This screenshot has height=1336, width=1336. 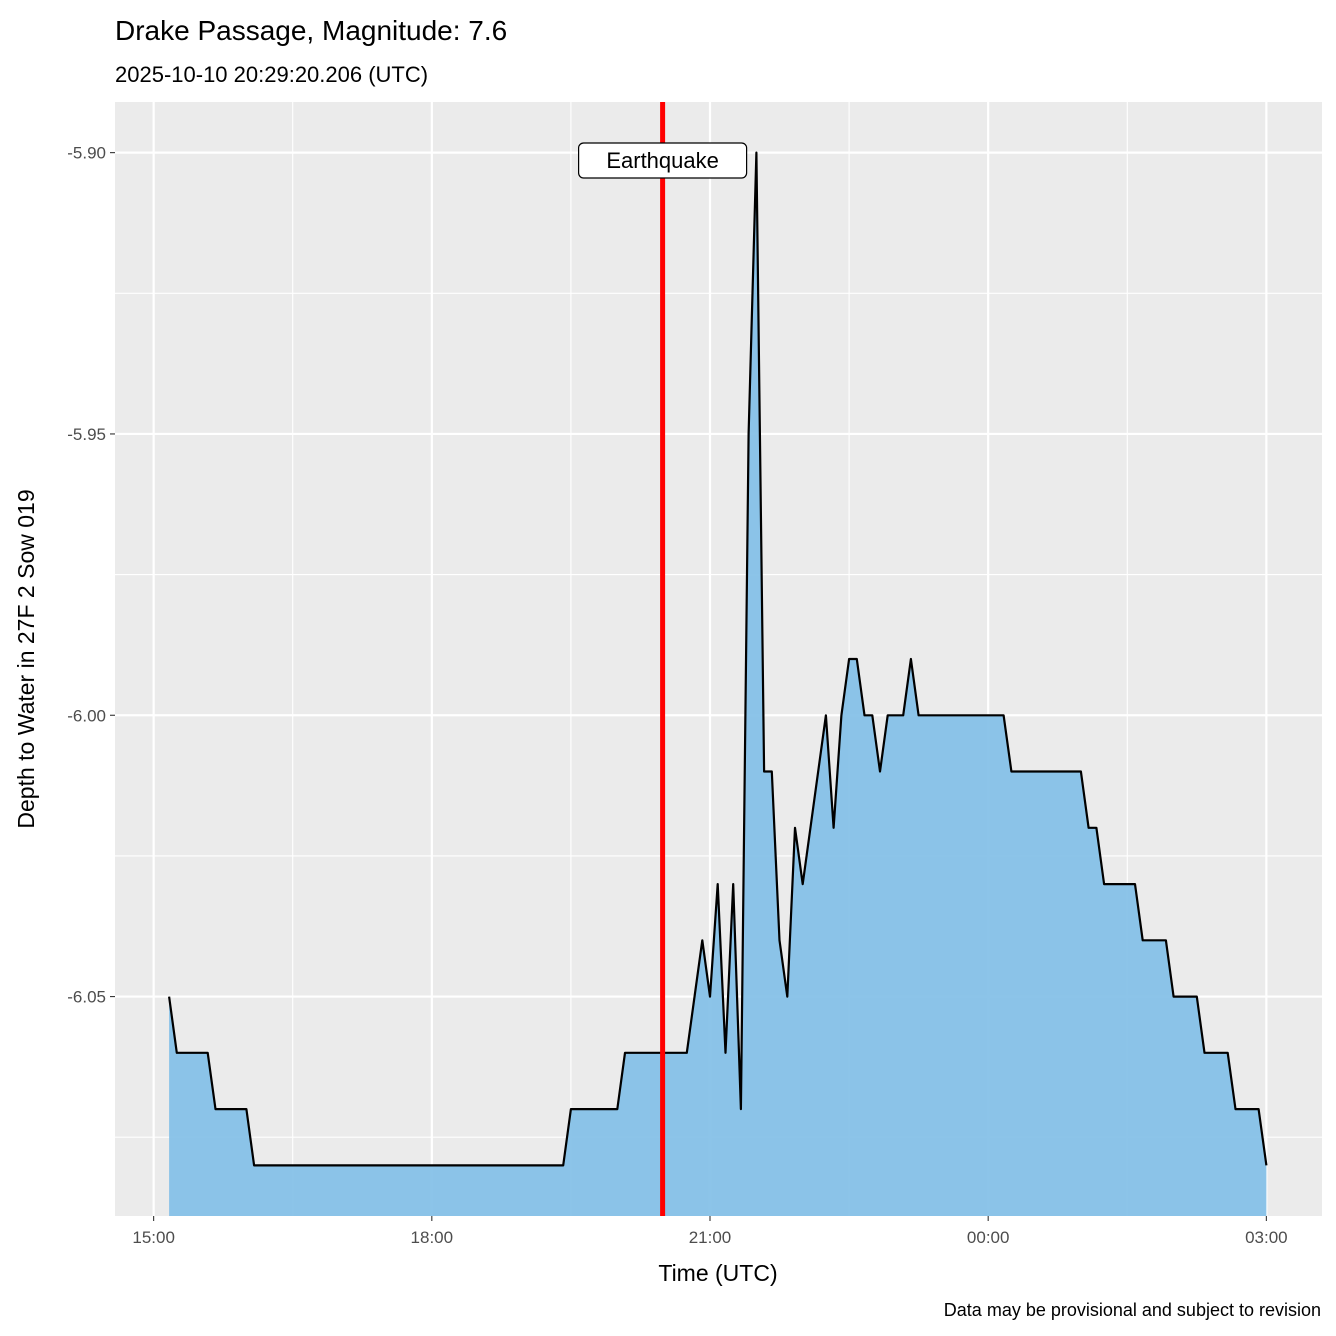 What do you see at coordinates (1266, 1237) in the screenshot?
I see `x-tick-label: 03:00` at bounding box center [1266, 1237].